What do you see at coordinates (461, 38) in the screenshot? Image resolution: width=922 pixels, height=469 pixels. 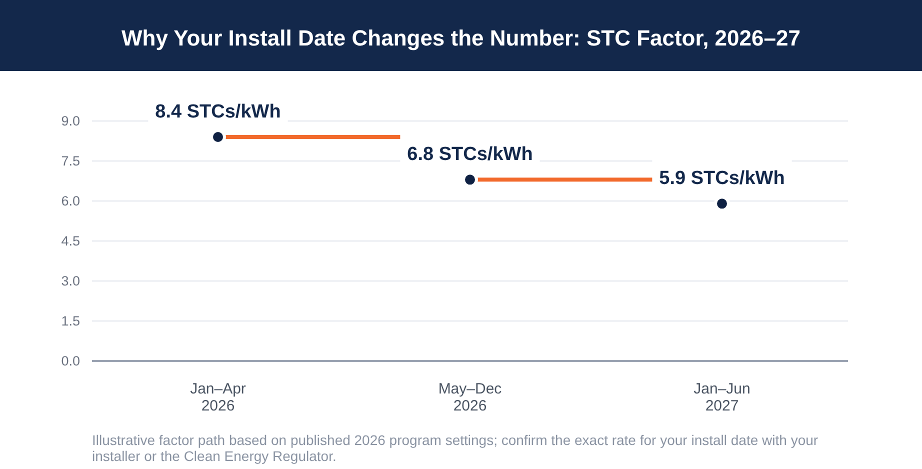 I see `chart-title: Why Your Install Date Changes the Number: STC Factor, 2026–27` at bounding box center [461, 38].